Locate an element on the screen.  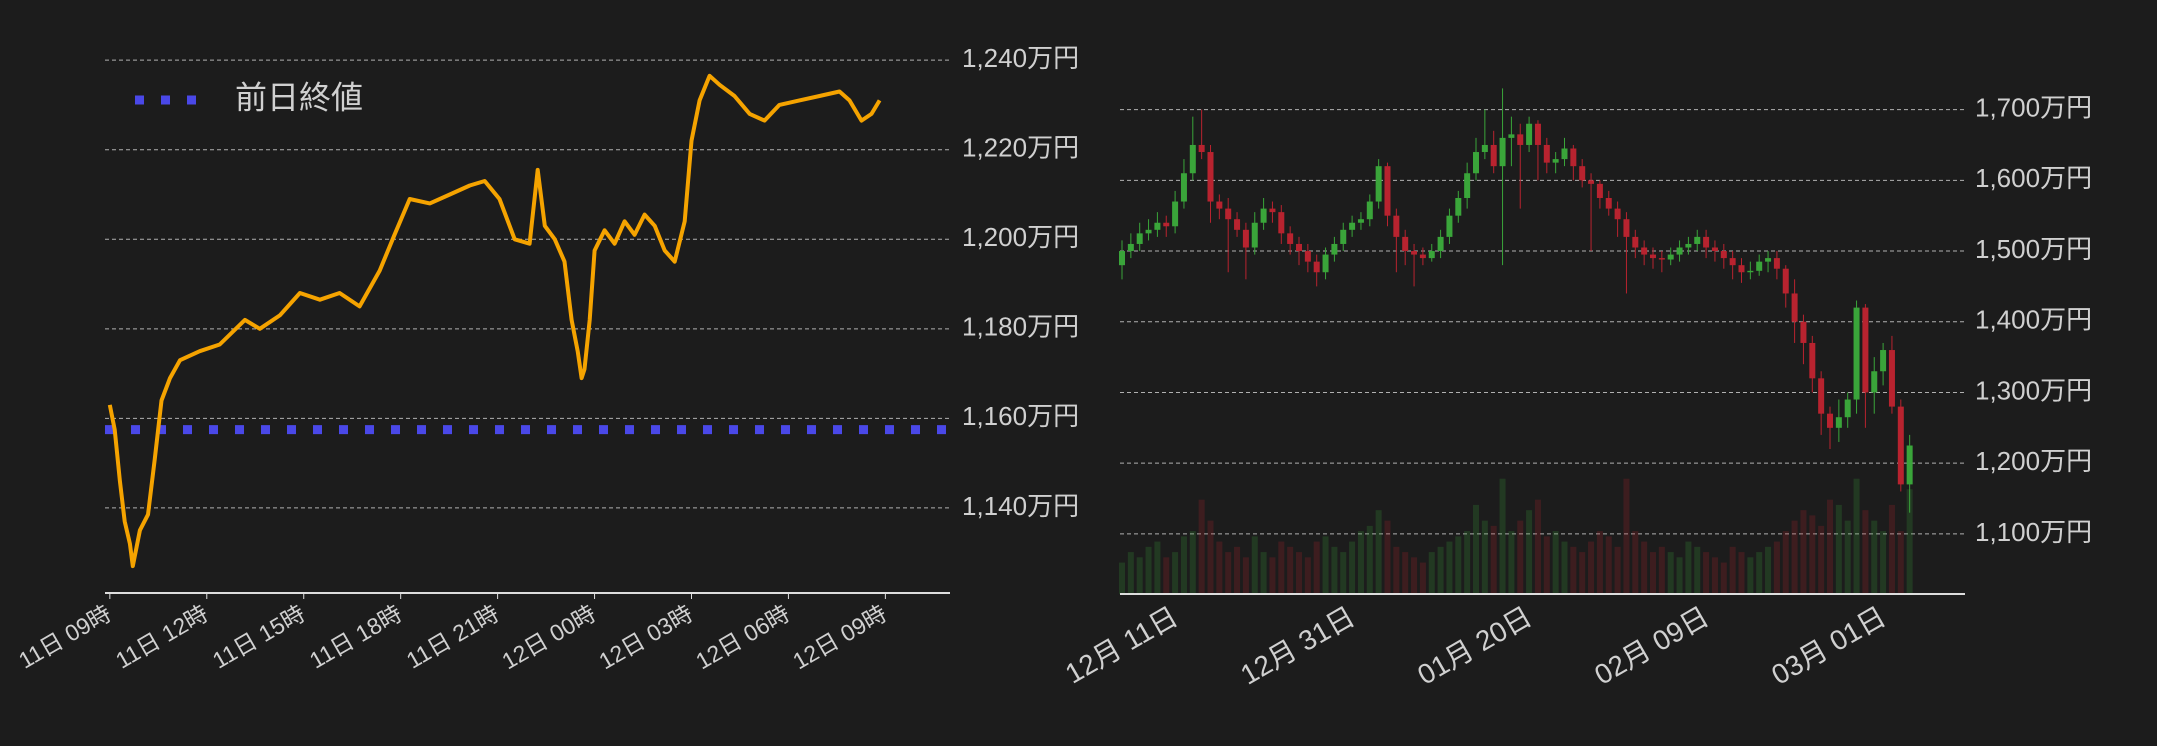
y-tick-label: 1,200万円 is located at coordinates (2033, 461).